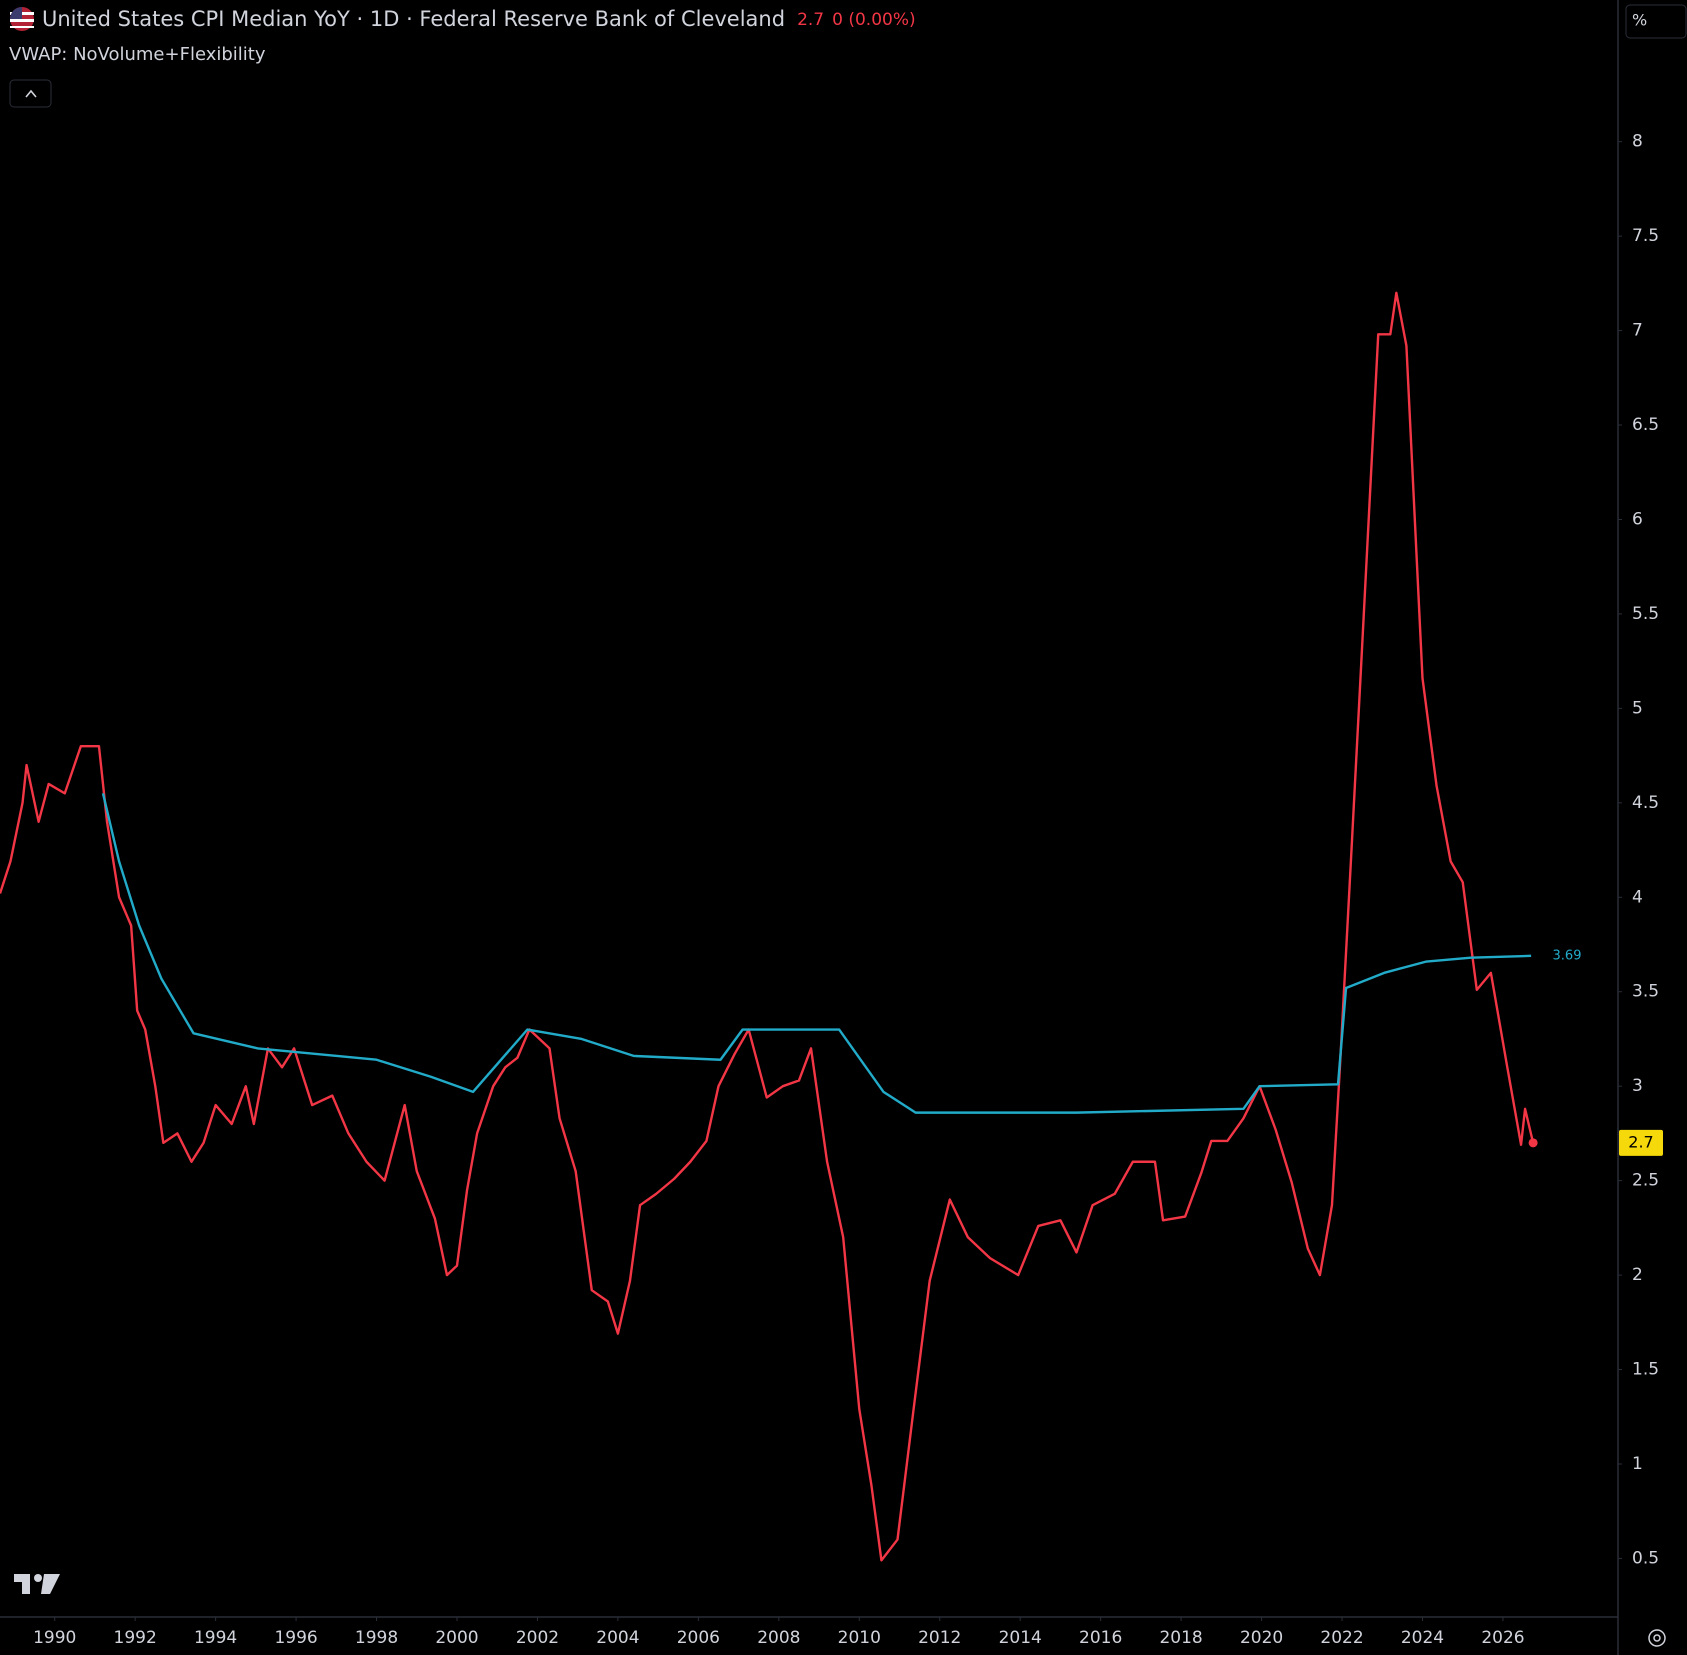 This screenshot has height=1655, width=1687. What do you see at coordinates (295, 1638) in the screenshot?
I see `x-tick-label: 1996` at bounding box center [295, 1638].